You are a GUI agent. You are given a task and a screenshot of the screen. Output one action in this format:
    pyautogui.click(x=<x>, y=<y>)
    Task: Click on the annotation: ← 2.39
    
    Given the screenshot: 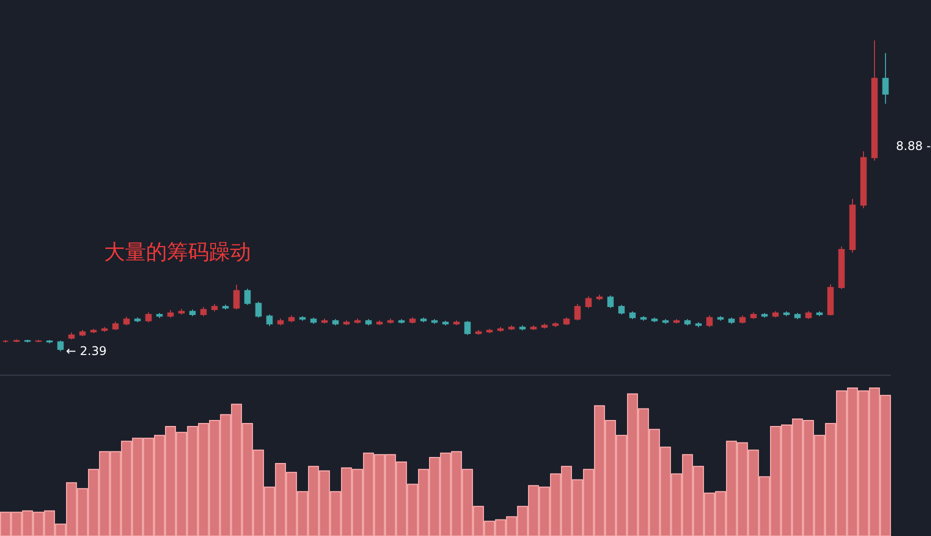 What is the action you would take?
    pyautogui.click(x=86, y=351)
    